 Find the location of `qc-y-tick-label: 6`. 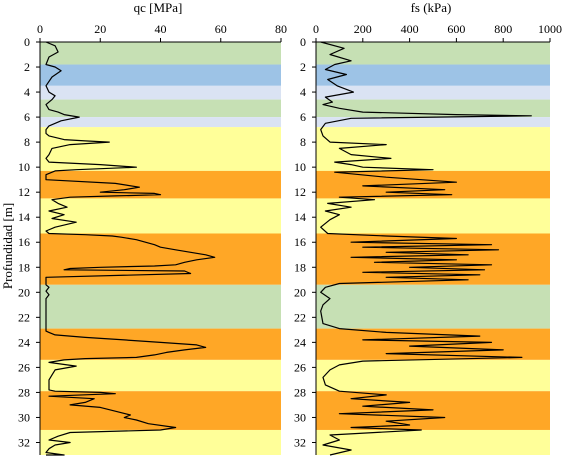

qc-y-tick-label: 6 is located at coordinates (27, 117).